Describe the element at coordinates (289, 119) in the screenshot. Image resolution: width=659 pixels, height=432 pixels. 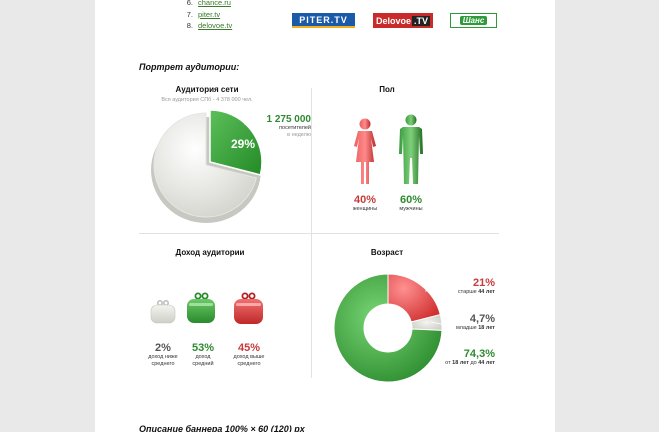
I see `network-value: 1 275 000` at that location.